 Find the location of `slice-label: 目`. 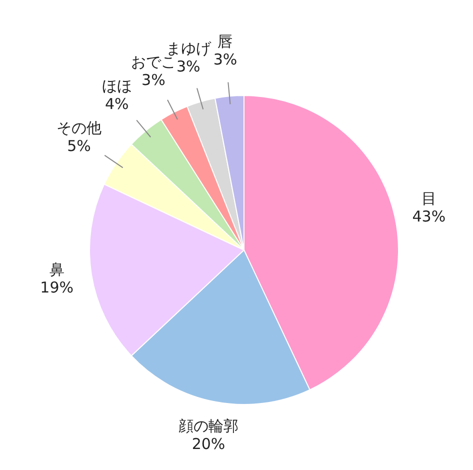

slice-label: 目 is located at coordinates (428, 199).